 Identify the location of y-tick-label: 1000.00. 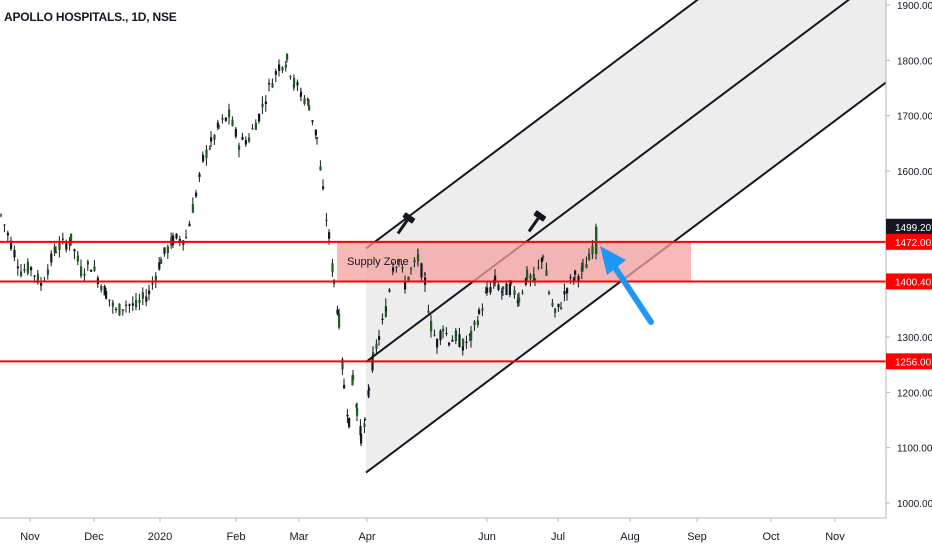
(914, 504).